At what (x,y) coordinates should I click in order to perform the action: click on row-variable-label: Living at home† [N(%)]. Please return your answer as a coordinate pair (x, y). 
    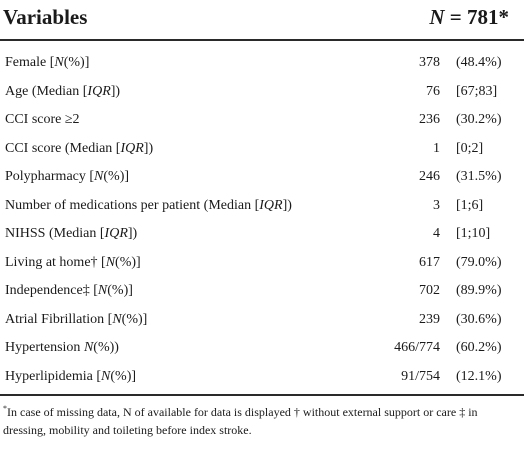
    Looking at the image, I should click on (73, 263).